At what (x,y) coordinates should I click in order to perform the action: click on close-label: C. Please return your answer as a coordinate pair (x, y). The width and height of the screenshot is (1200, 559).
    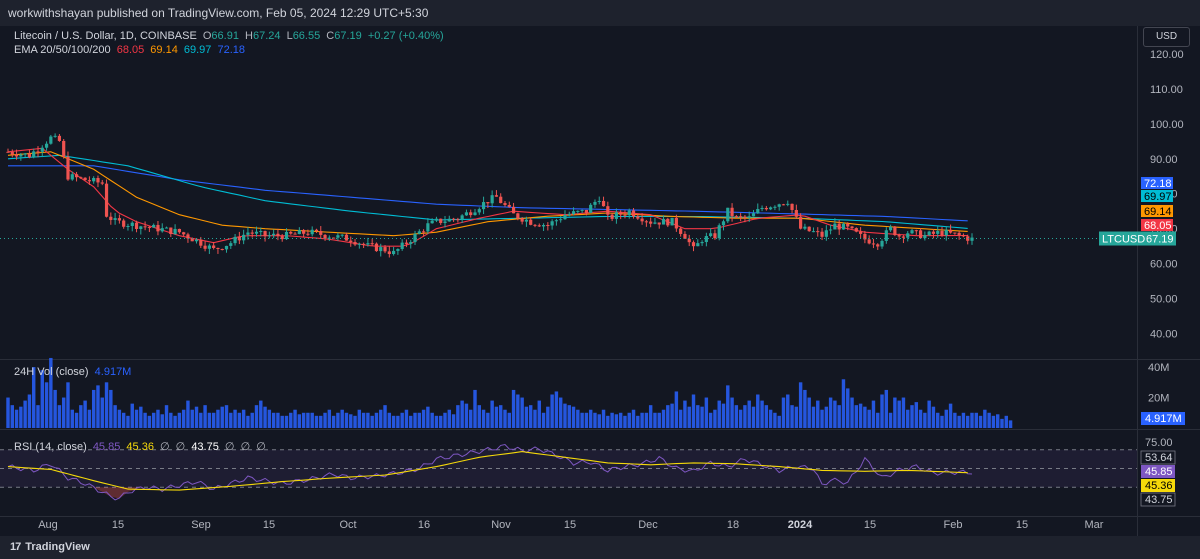
    Looking at the image, I should click on (330, 36).